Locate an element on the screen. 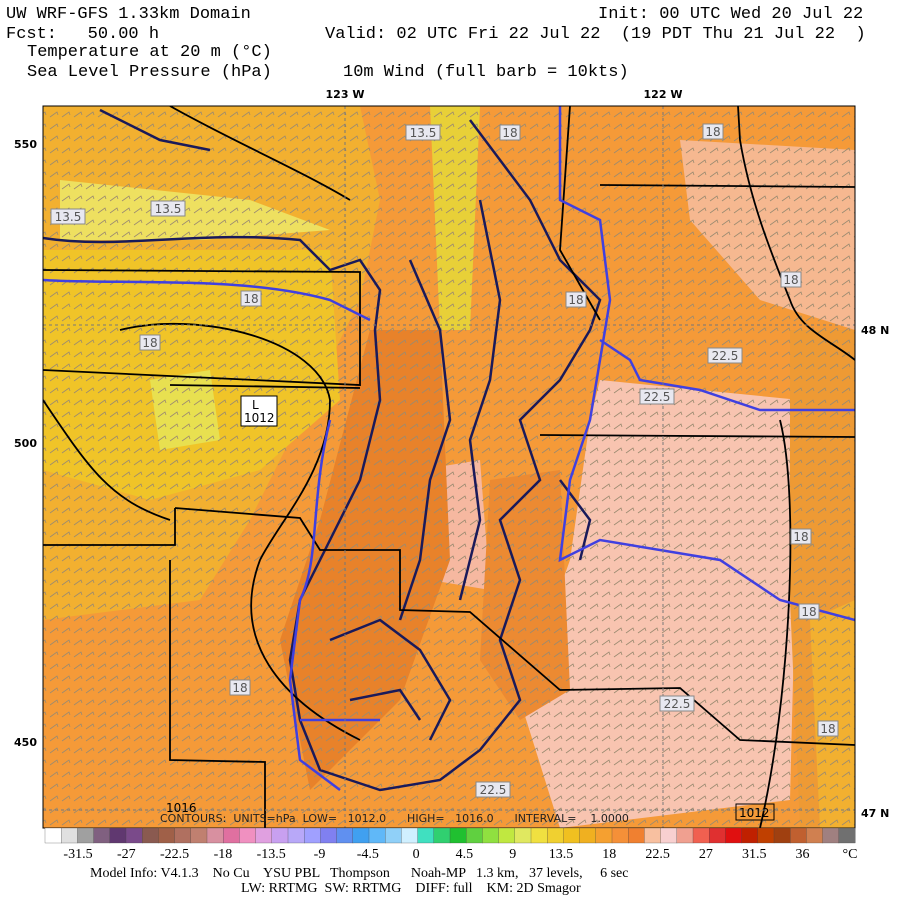 The image size is (900, 900). longitude-label: 122 W is located at coordinates (663, 94).